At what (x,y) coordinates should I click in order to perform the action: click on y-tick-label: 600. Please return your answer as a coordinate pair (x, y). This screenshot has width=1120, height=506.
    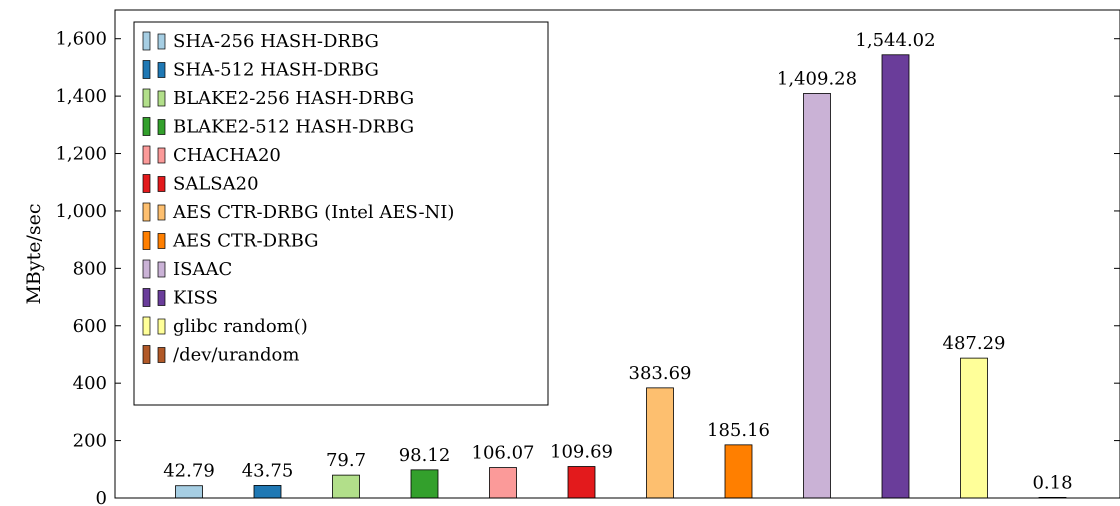
    Looking at the image, I should click on (90, 326).